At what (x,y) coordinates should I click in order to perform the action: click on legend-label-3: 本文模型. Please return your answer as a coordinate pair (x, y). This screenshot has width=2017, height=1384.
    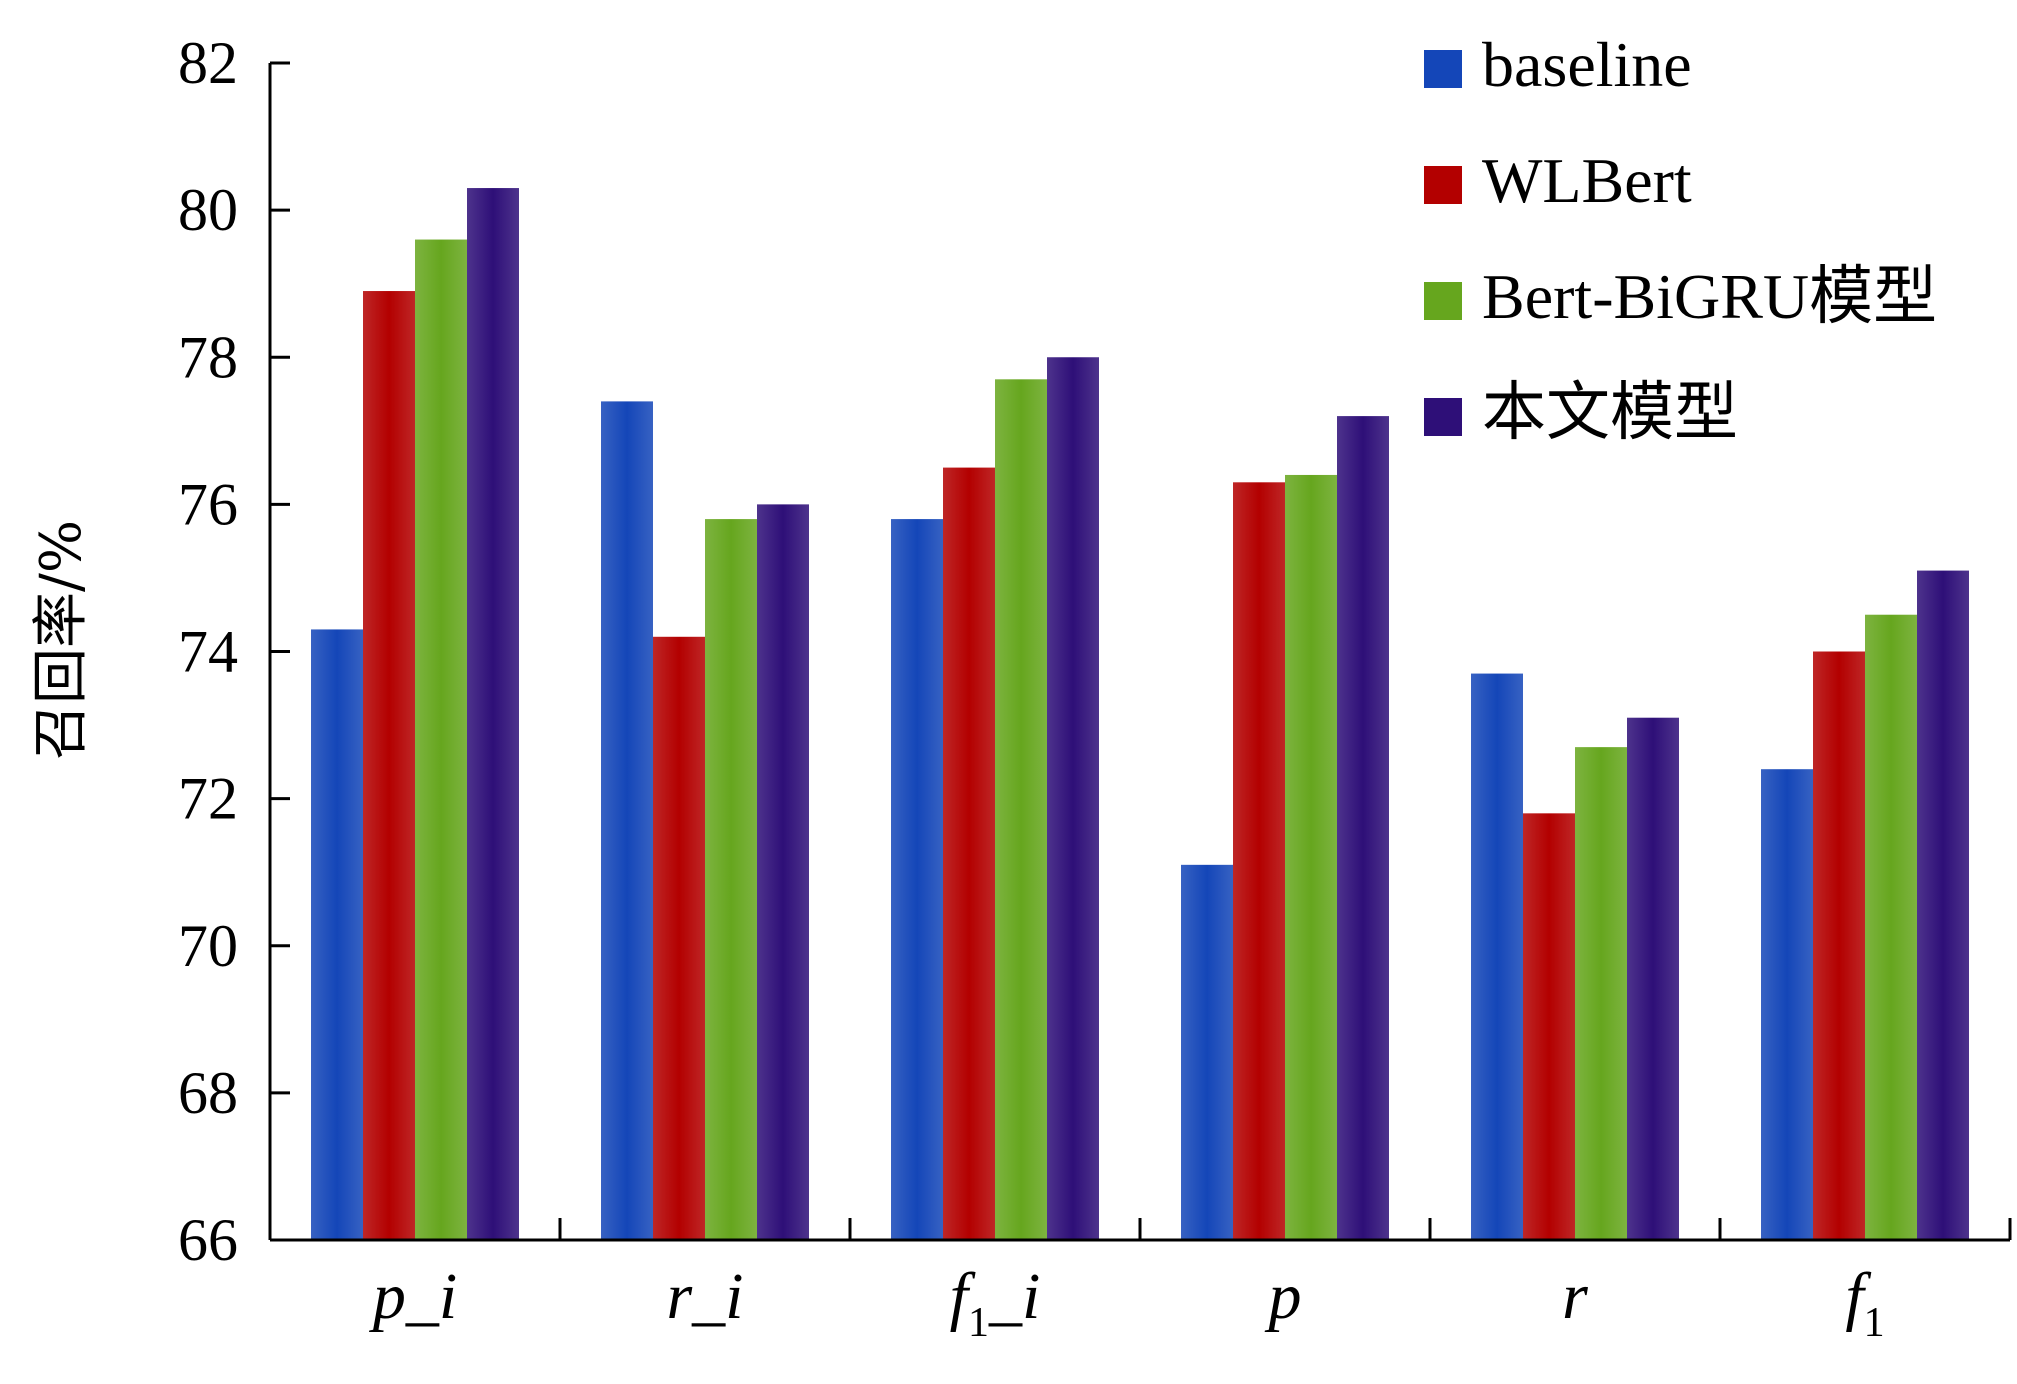
    Looking at the image, I should click on (1610, 412).